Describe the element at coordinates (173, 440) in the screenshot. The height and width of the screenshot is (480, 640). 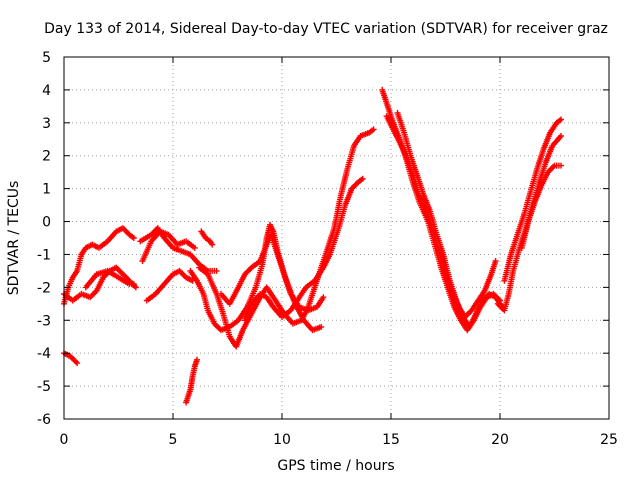
I see `x-tick-label: 5` at that location.